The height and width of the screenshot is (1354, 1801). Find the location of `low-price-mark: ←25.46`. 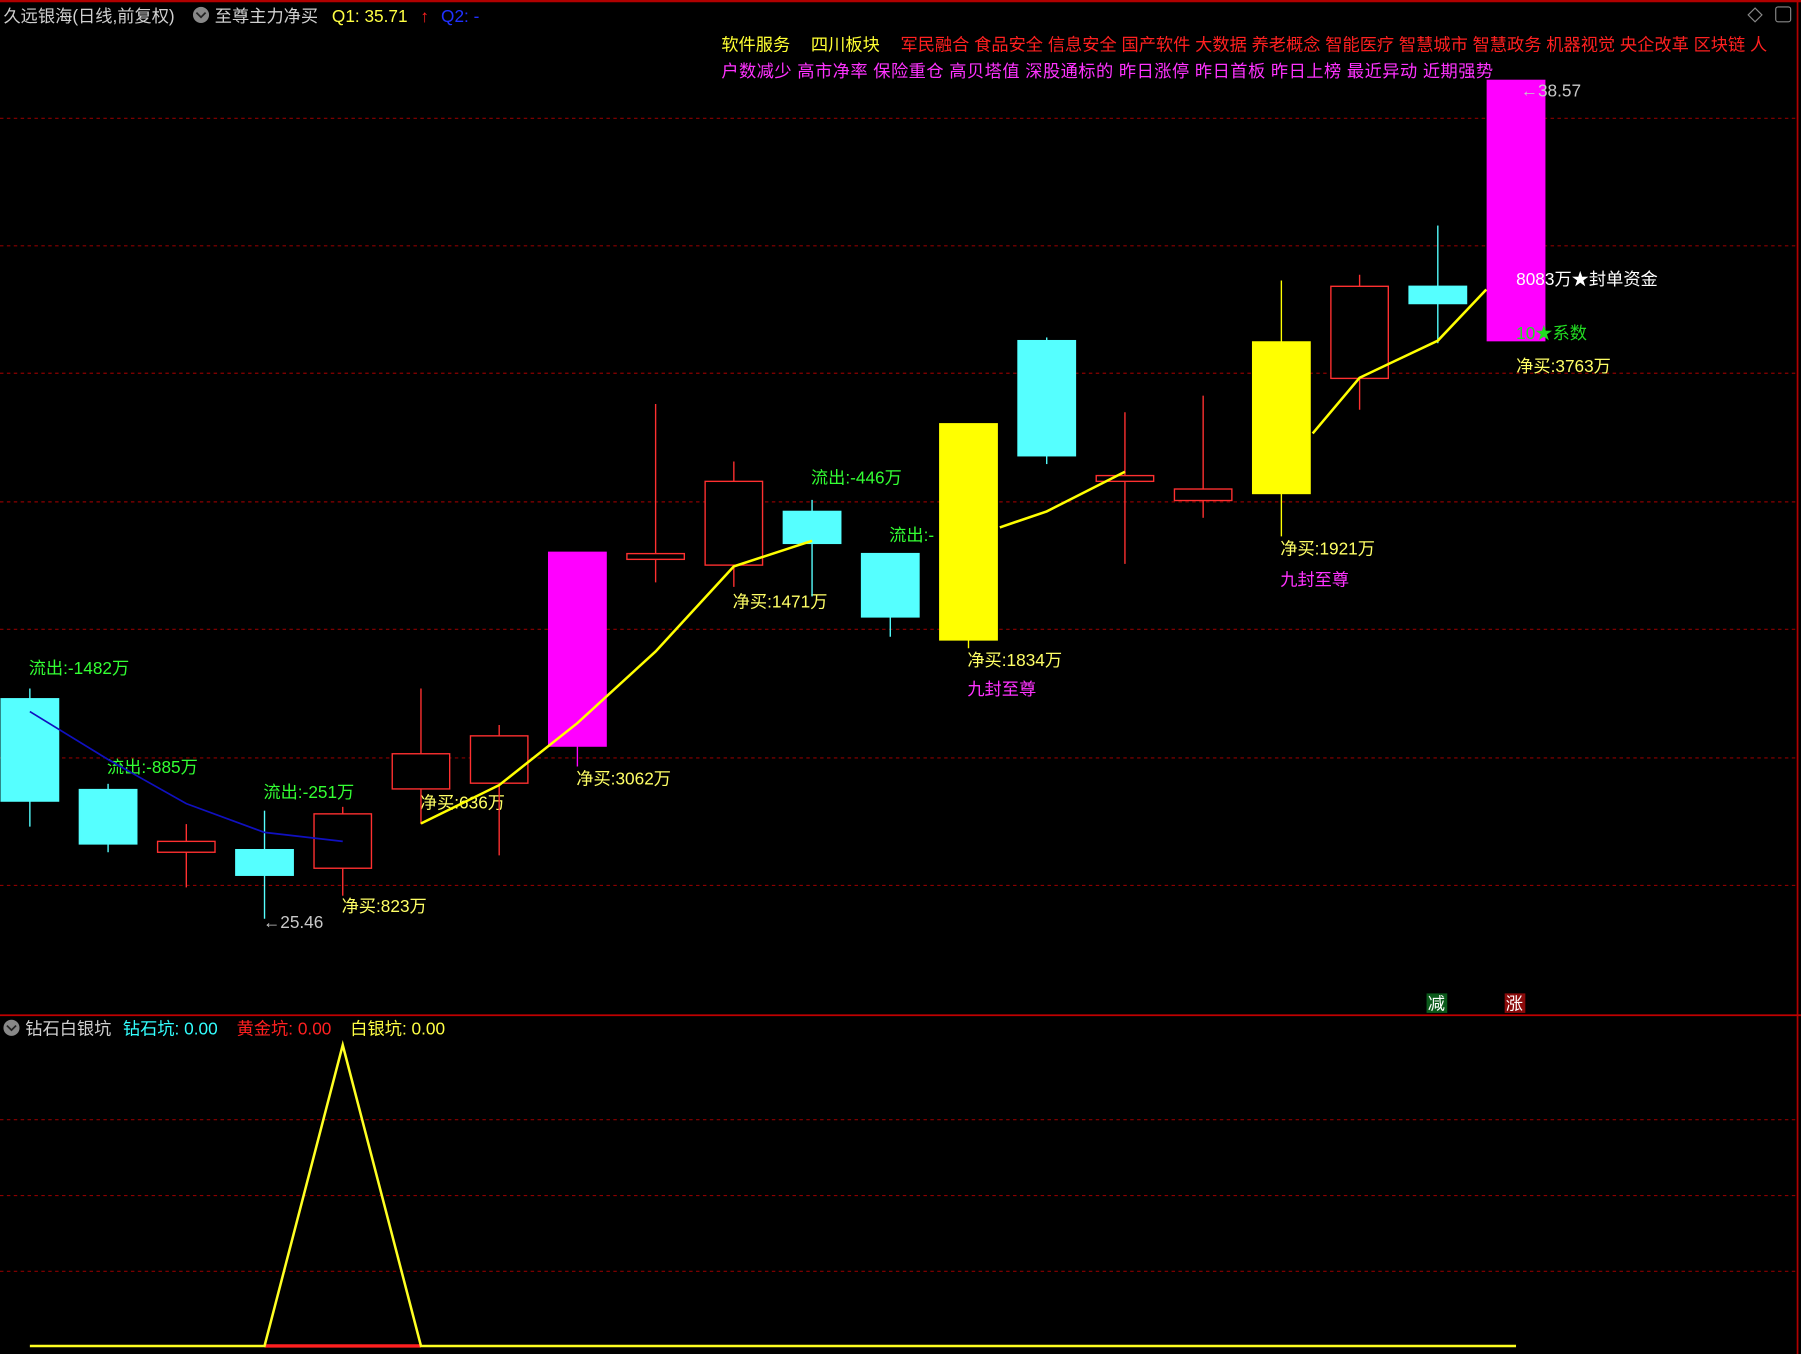

low-price-mark: ←25.46 is located at coordinates (293, 922).